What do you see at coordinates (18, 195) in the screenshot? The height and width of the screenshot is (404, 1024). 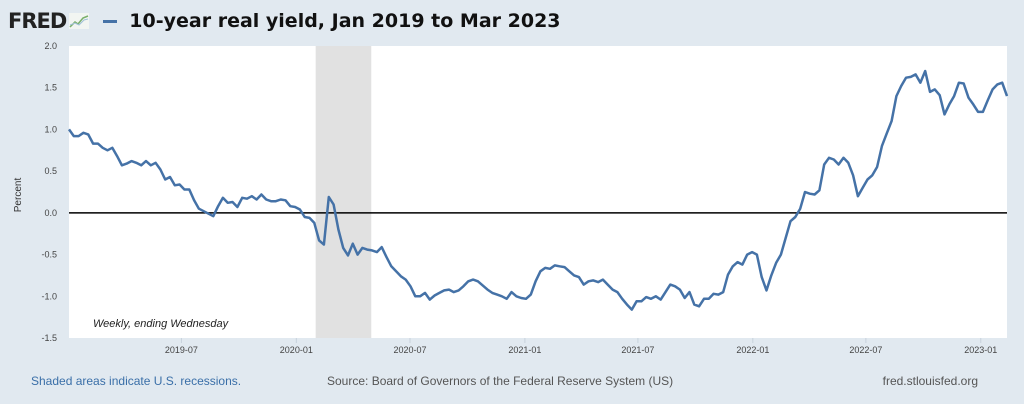 I see `y-axis-label: Percent` at bounding box center [18, 195].